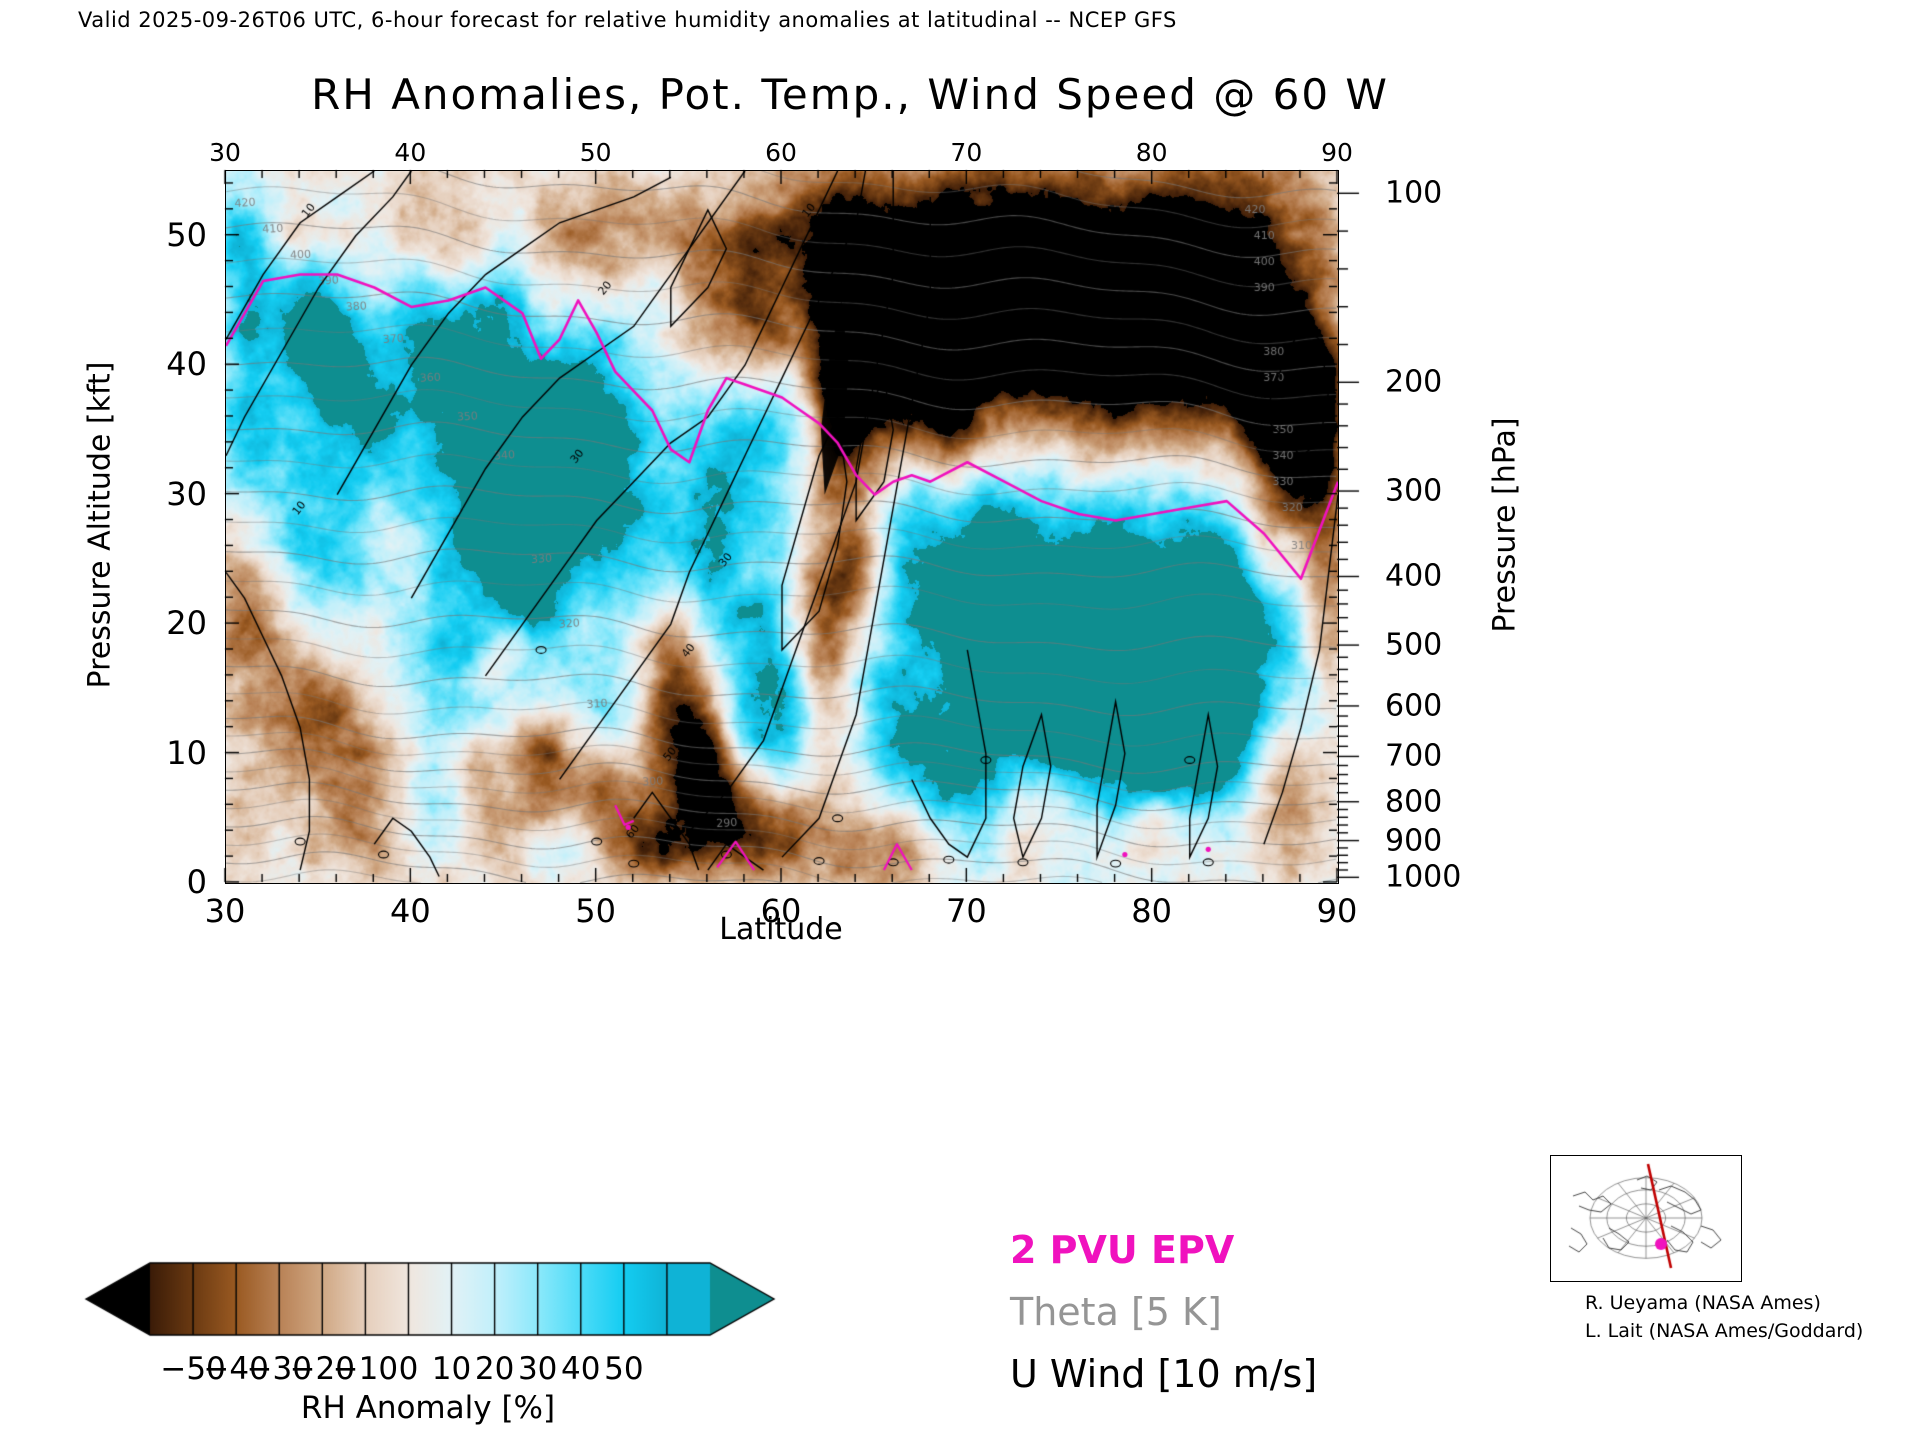  What do you see at coordinates (408, 1369) in the screenshot?
I see `colorbar-tick-0: 0` at bounding box center [408, 1369].